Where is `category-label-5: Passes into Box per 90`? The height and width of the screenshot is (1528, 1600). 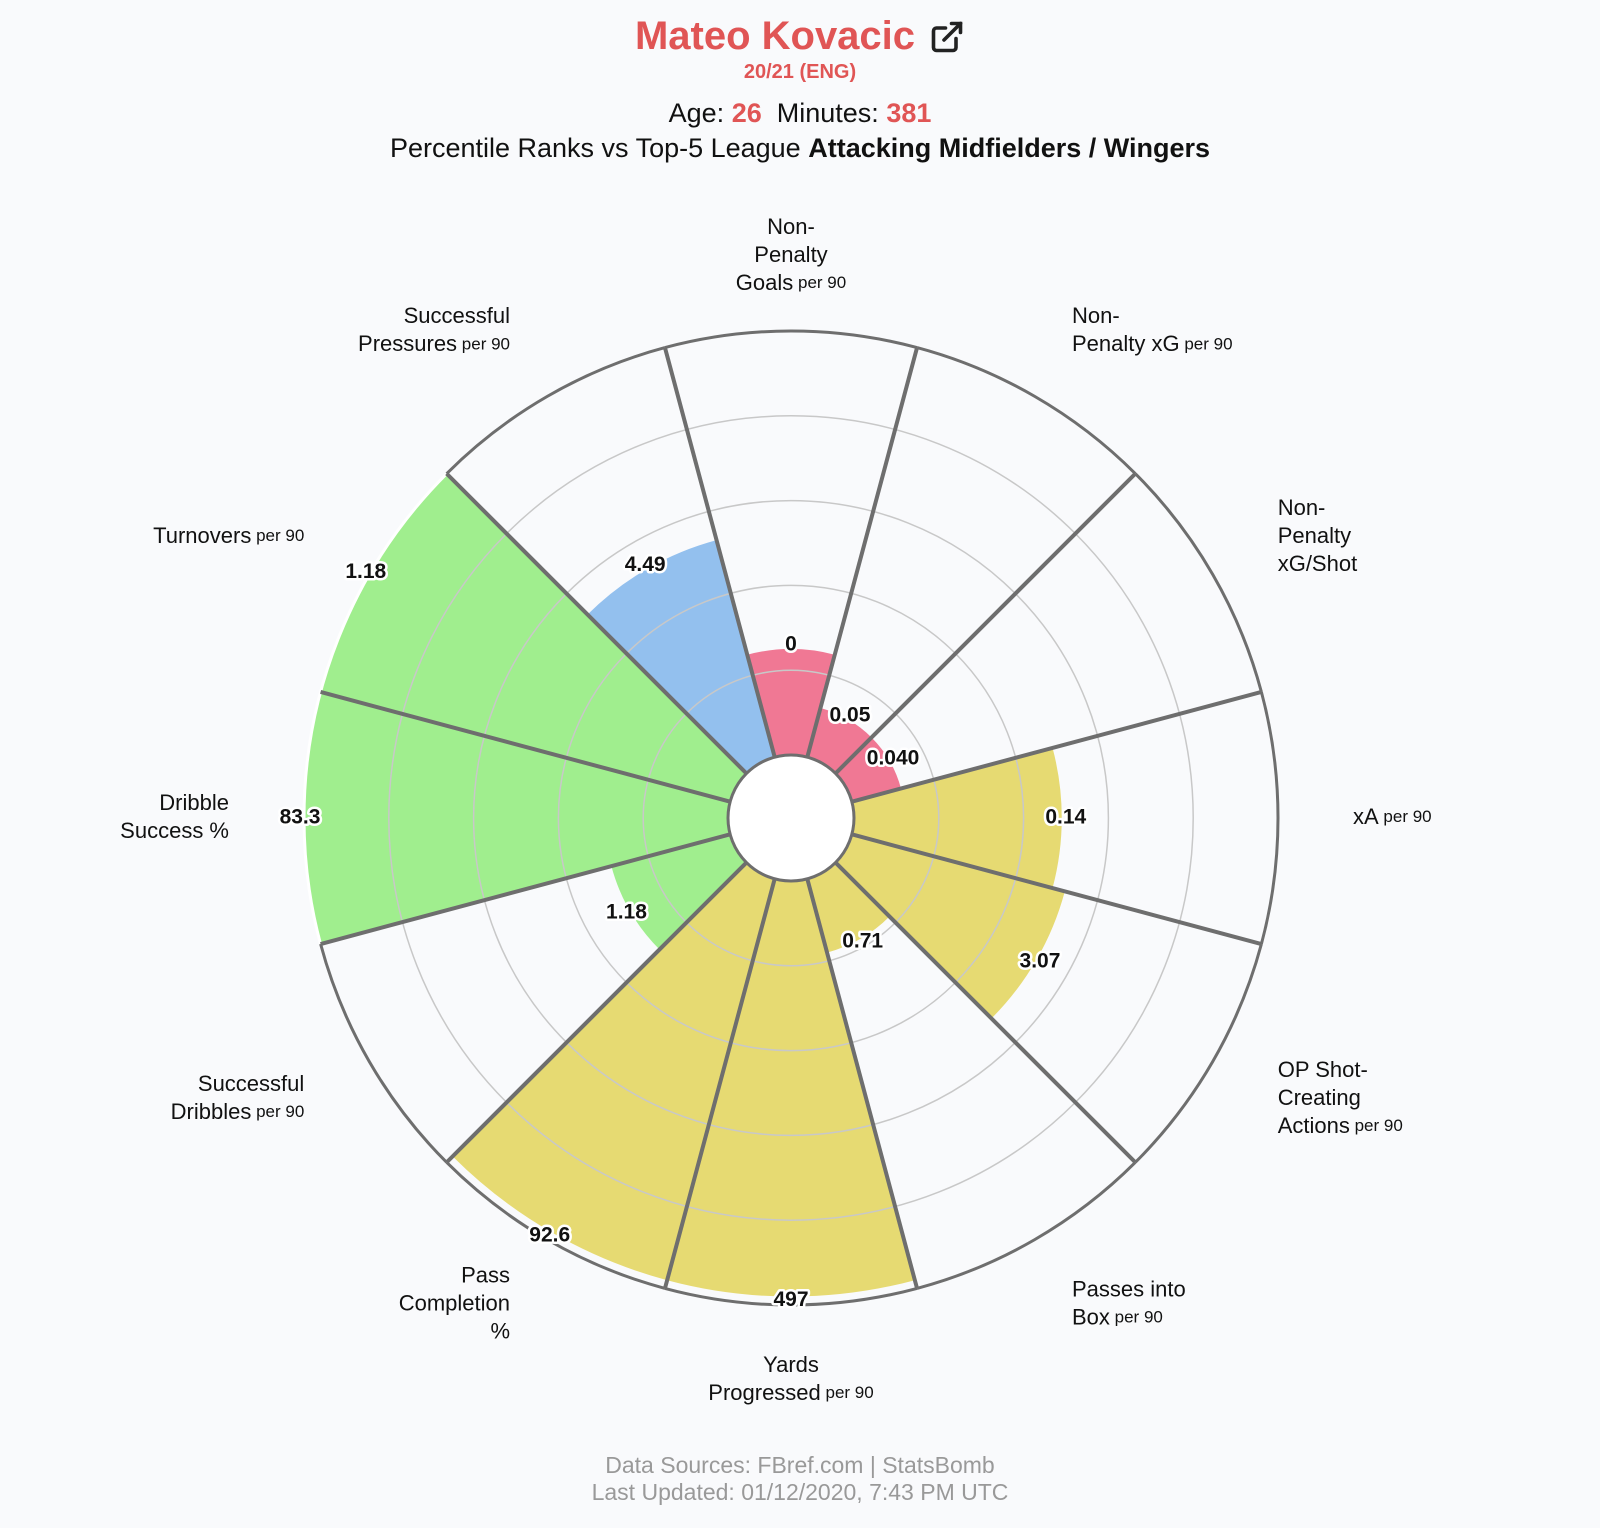
category-label-5: Passes into Box per 90 is located at coordinates (1129, 1303).